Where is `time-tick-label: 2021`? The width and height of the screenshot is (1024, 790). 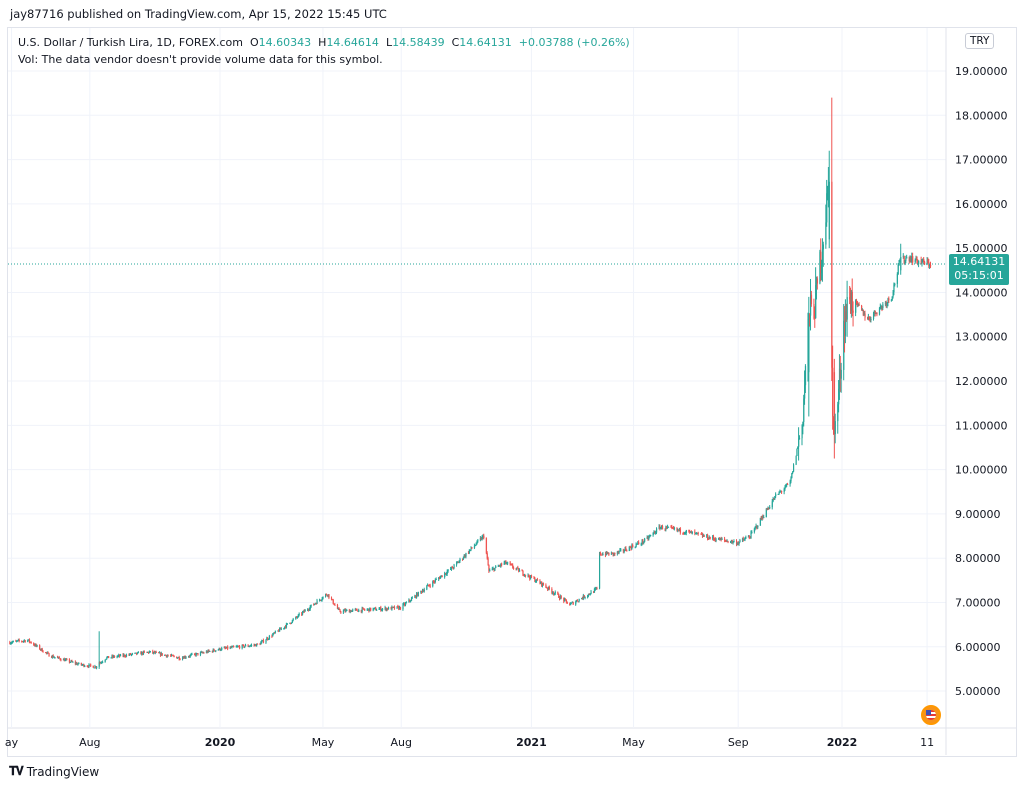
time-tick-label: 2021 is located at coordinates (531, 742).